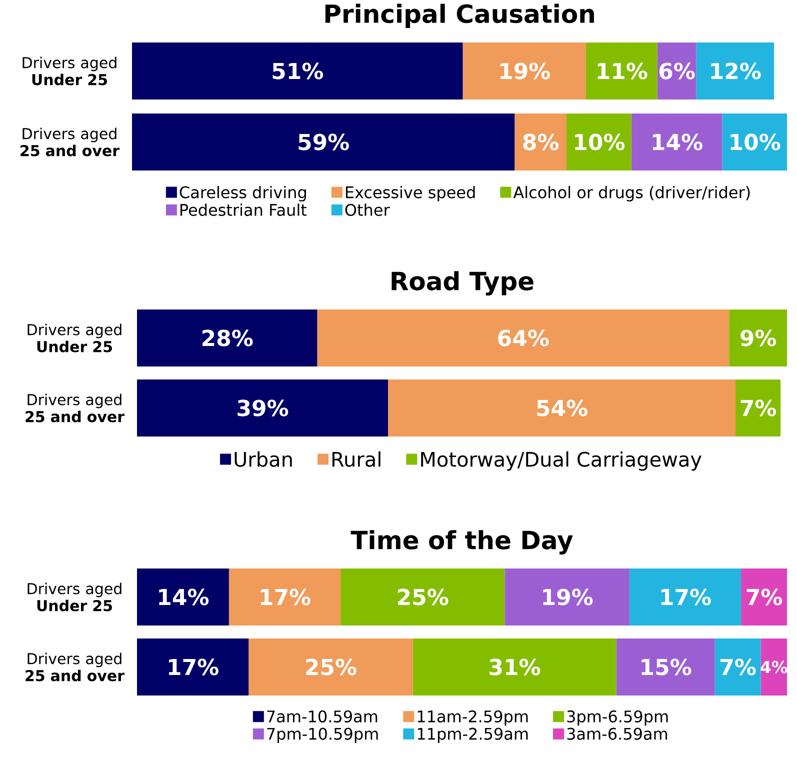  I want to click on data-label: 59%, so click(323, 142).